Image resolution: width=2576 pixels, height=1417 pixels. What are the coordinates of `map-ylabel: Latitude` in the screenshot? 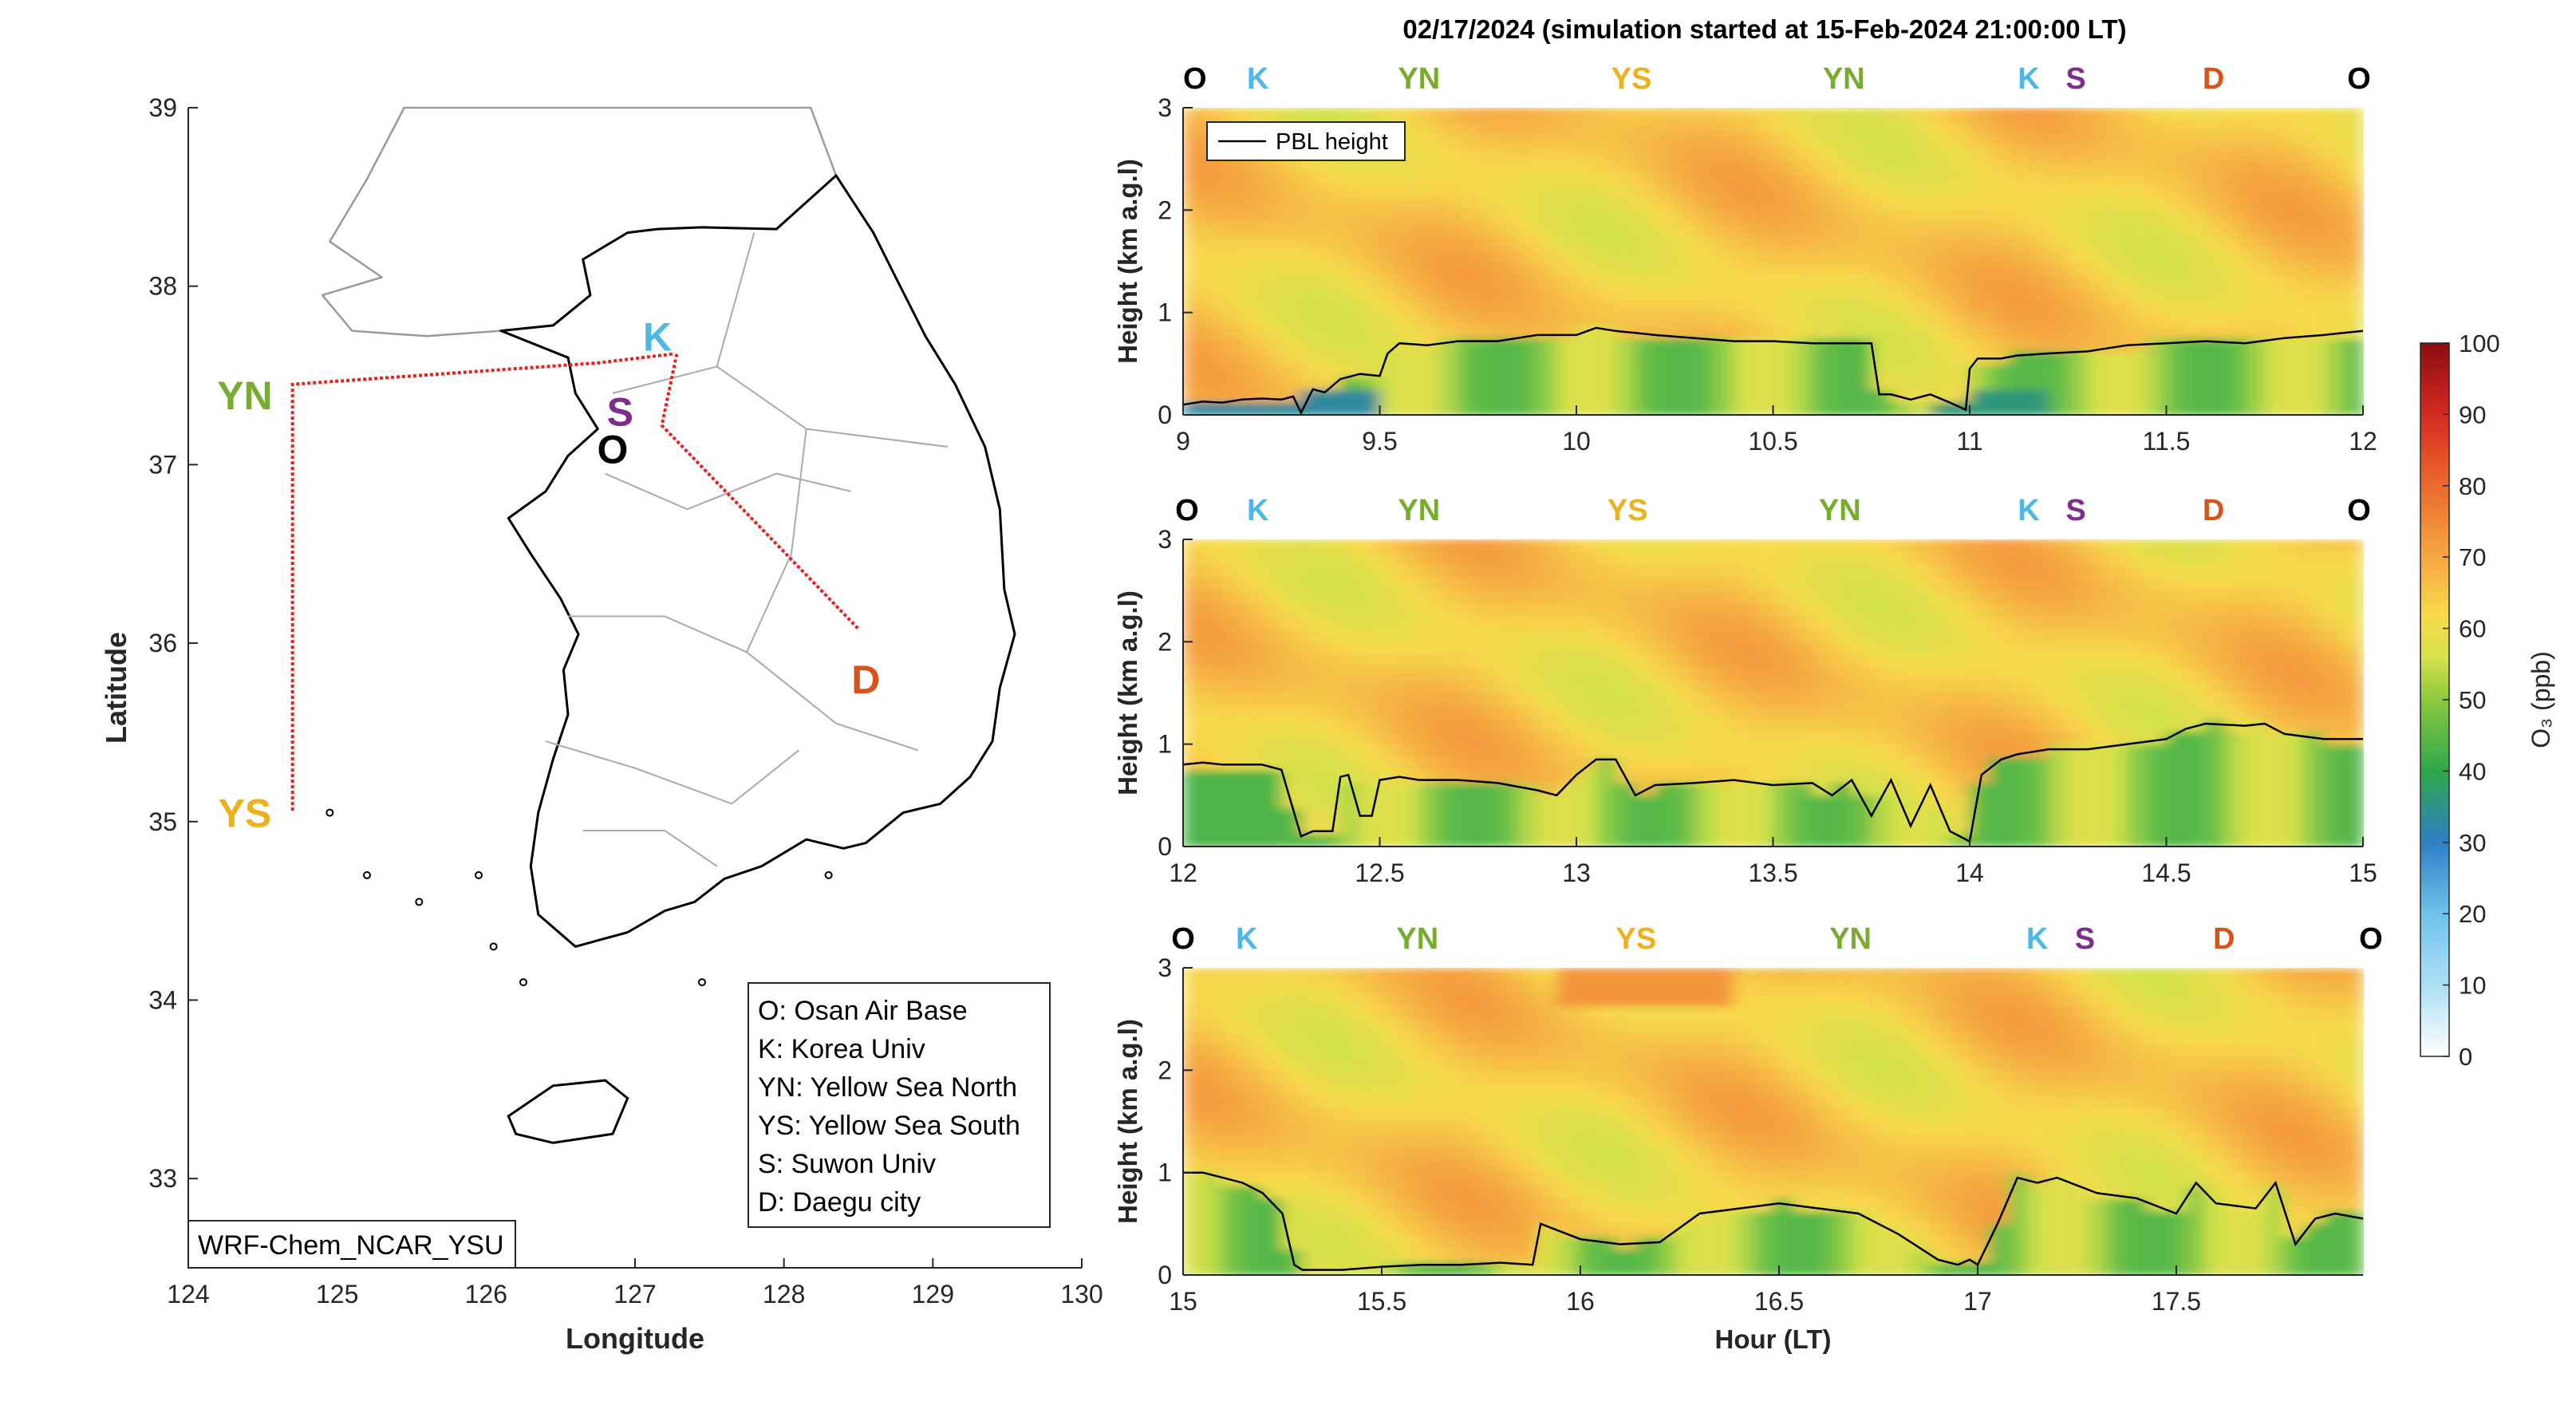 It's located at (116, 688).